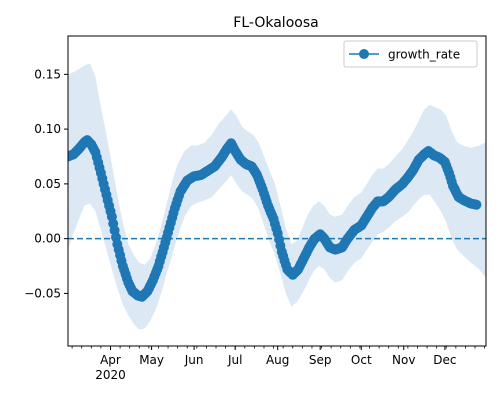 This screenshot has width=500, height=404. Describe the element at coordinates (277, 360) in the screenshot. I see `x-tick-label: Aug` at that location.